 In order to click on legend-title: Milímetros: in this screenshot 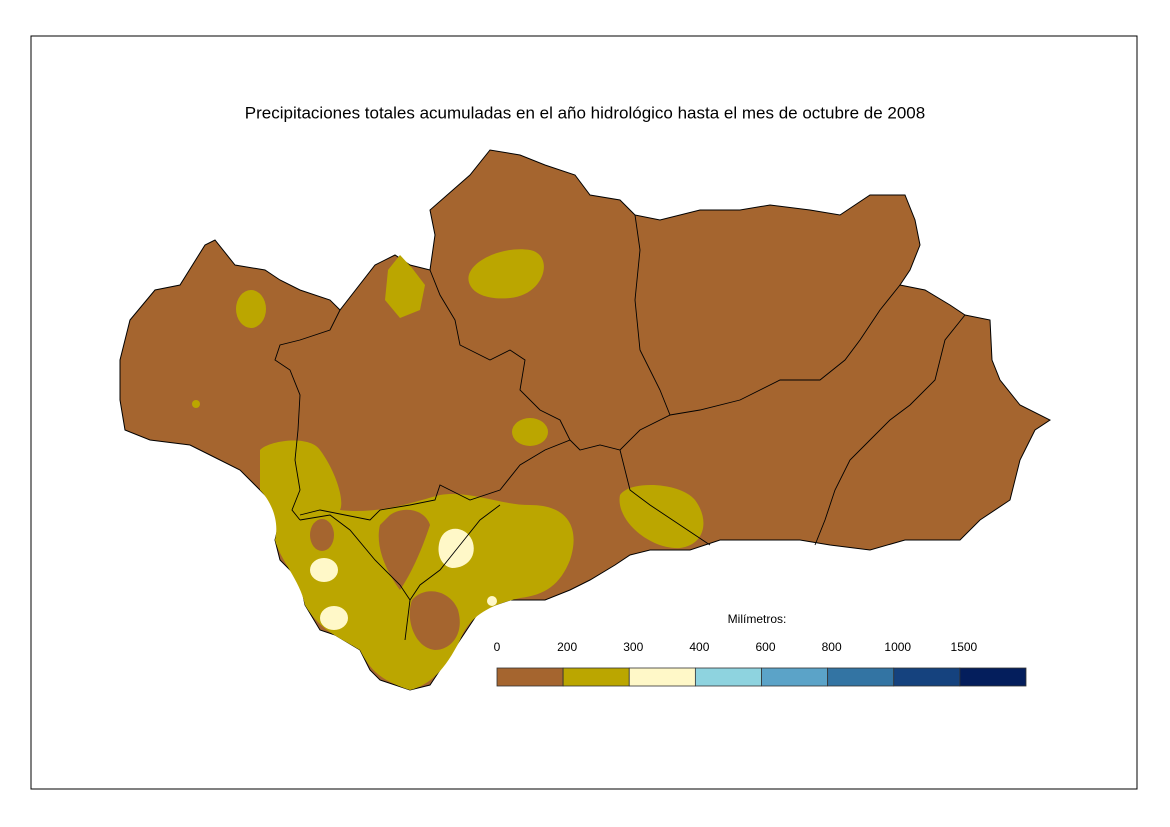, I will do `click(757, 619)`.